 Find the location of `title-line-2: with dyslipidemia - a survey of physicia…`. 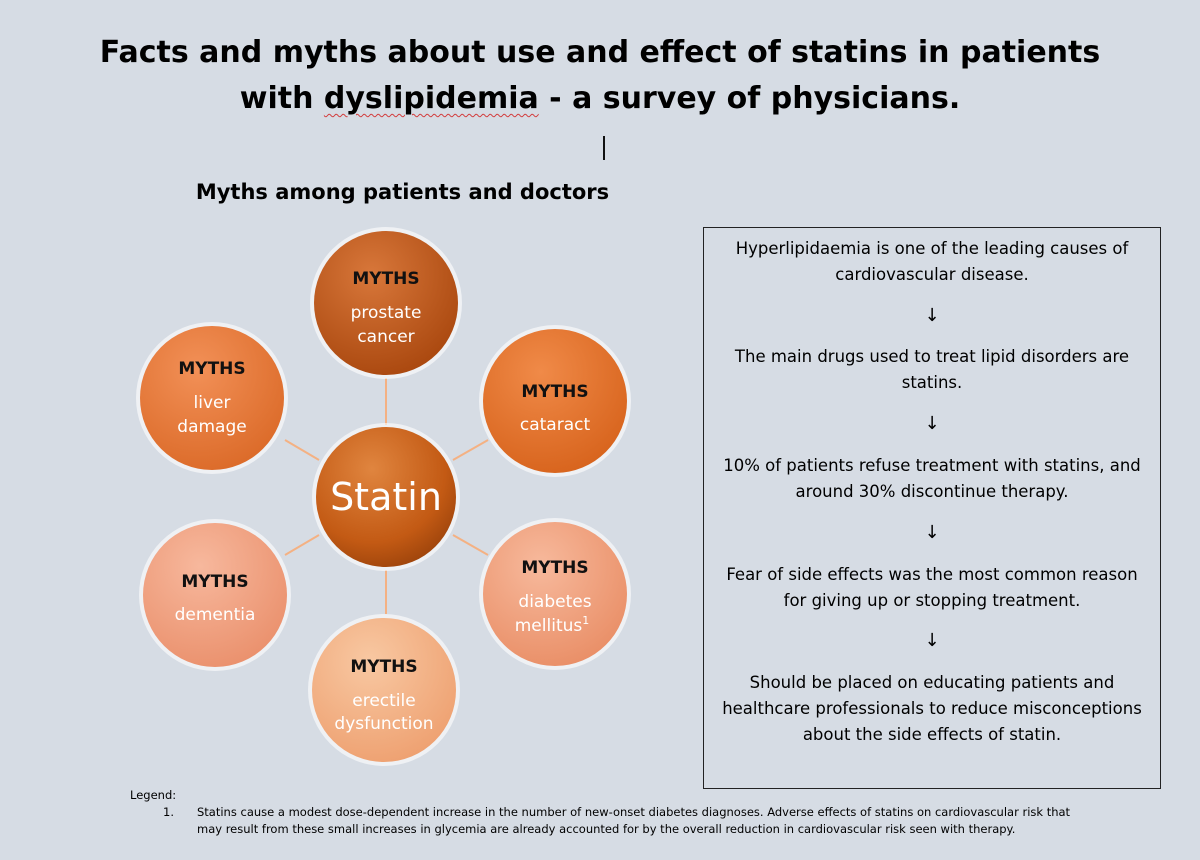

title-line-2: with dyslipidemia - a survey of physicia… is located at coordinates (600, 99).